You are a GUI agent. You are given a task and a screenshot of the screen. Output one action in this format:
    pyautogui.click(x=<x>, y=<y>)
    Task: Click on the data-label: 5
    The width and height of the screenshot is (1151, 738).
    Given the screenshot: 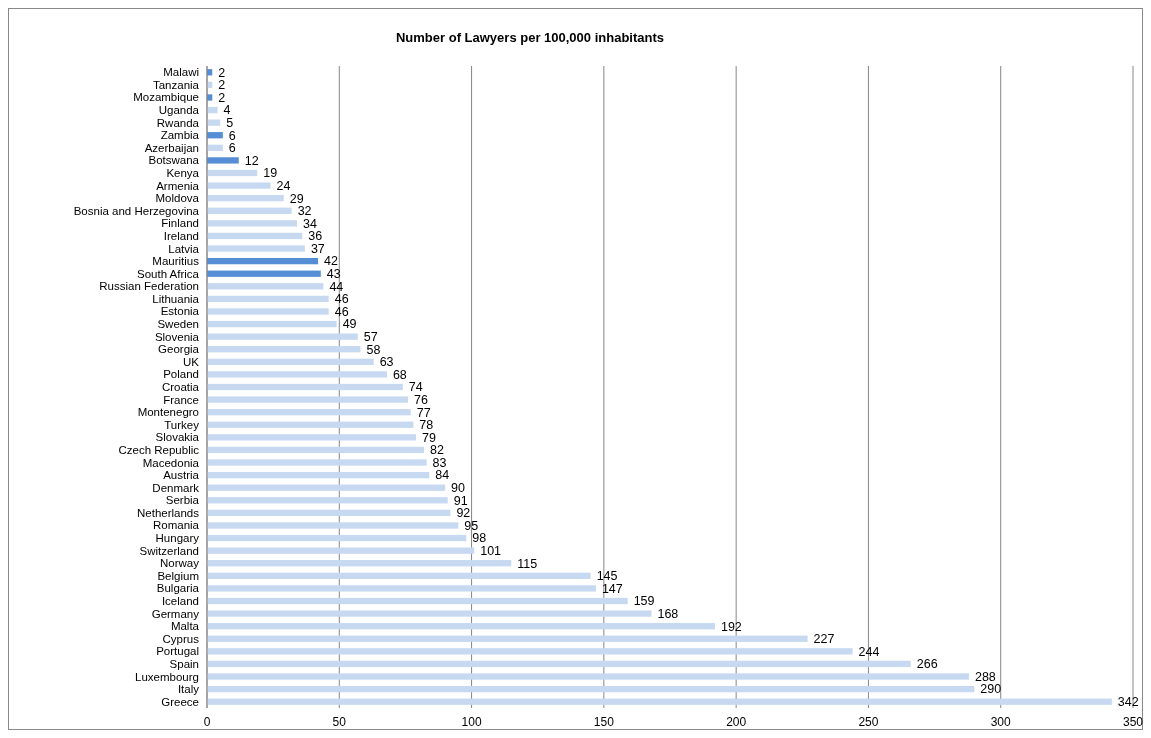 What is the action you would take?
    pyautogui.click(x=230, y=123)
    